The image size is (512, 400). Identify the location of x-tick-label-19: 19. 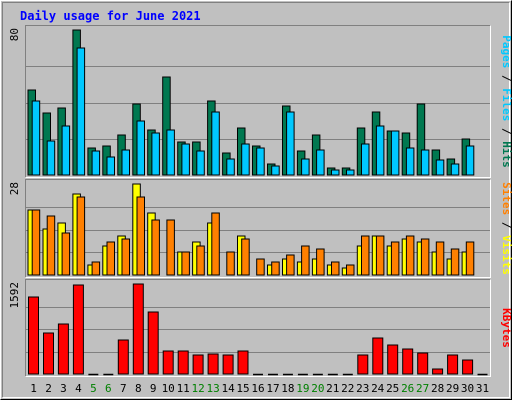
(302, 388).